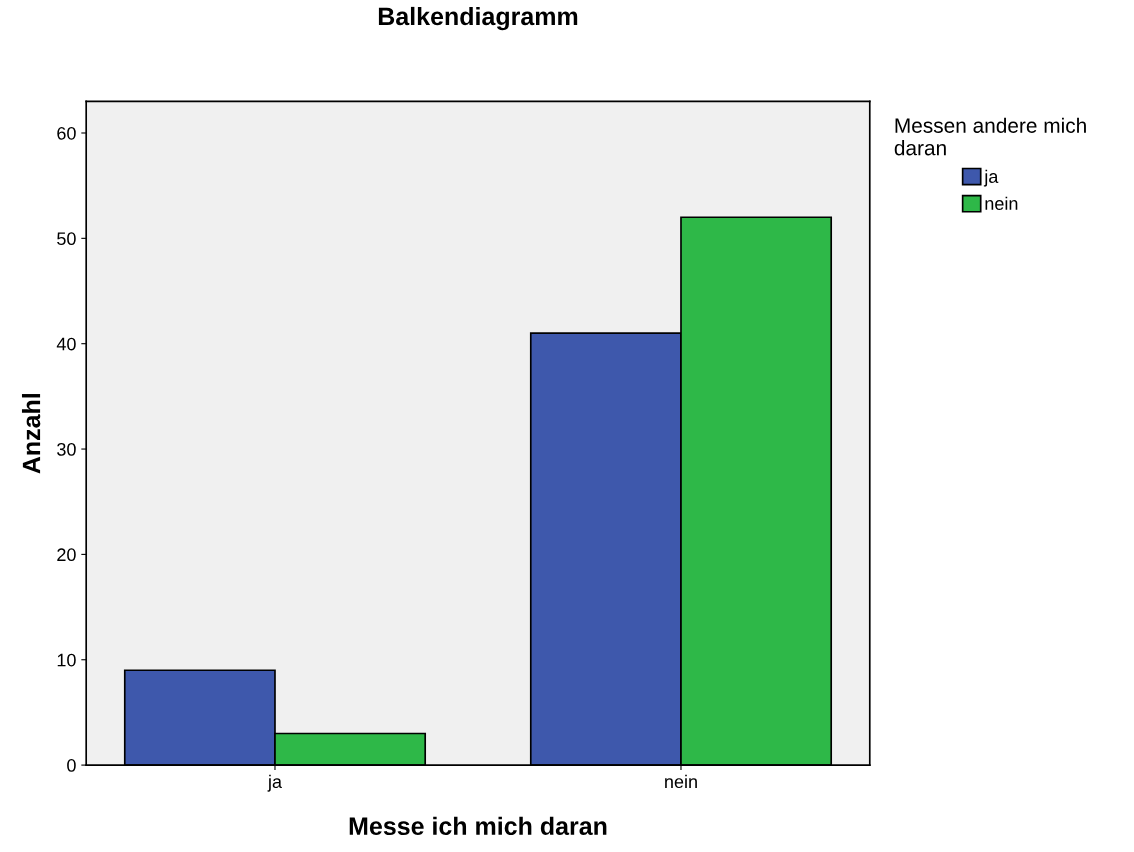  Describe the element at coordinates (478, 826) in the screenshot. I see `x-axis-title: Messe ich mich daran` at that location.